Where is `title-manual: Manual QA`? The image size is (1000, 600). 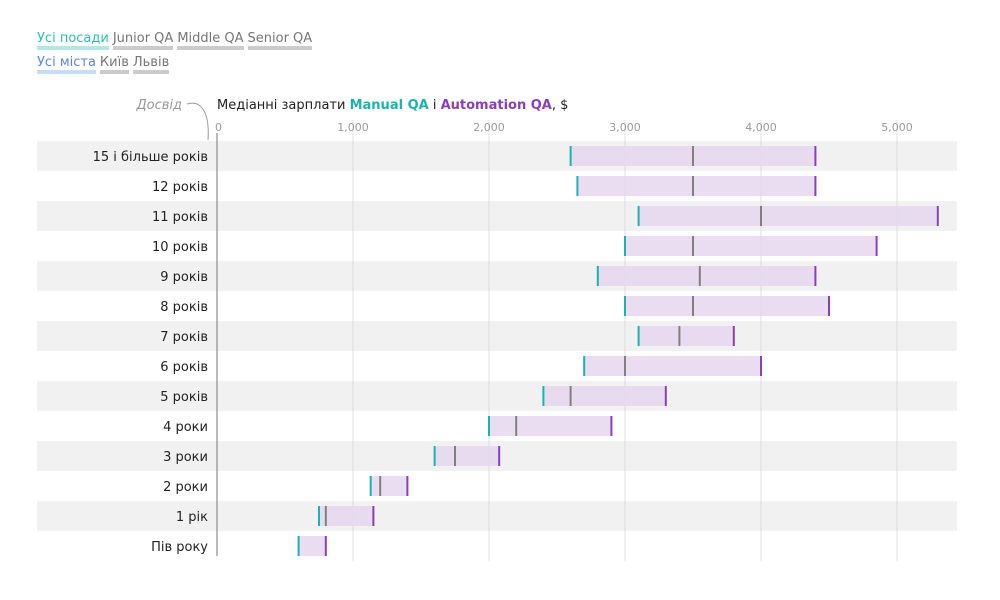 title-manual: Manual QA is located at coordinates (389, 105).